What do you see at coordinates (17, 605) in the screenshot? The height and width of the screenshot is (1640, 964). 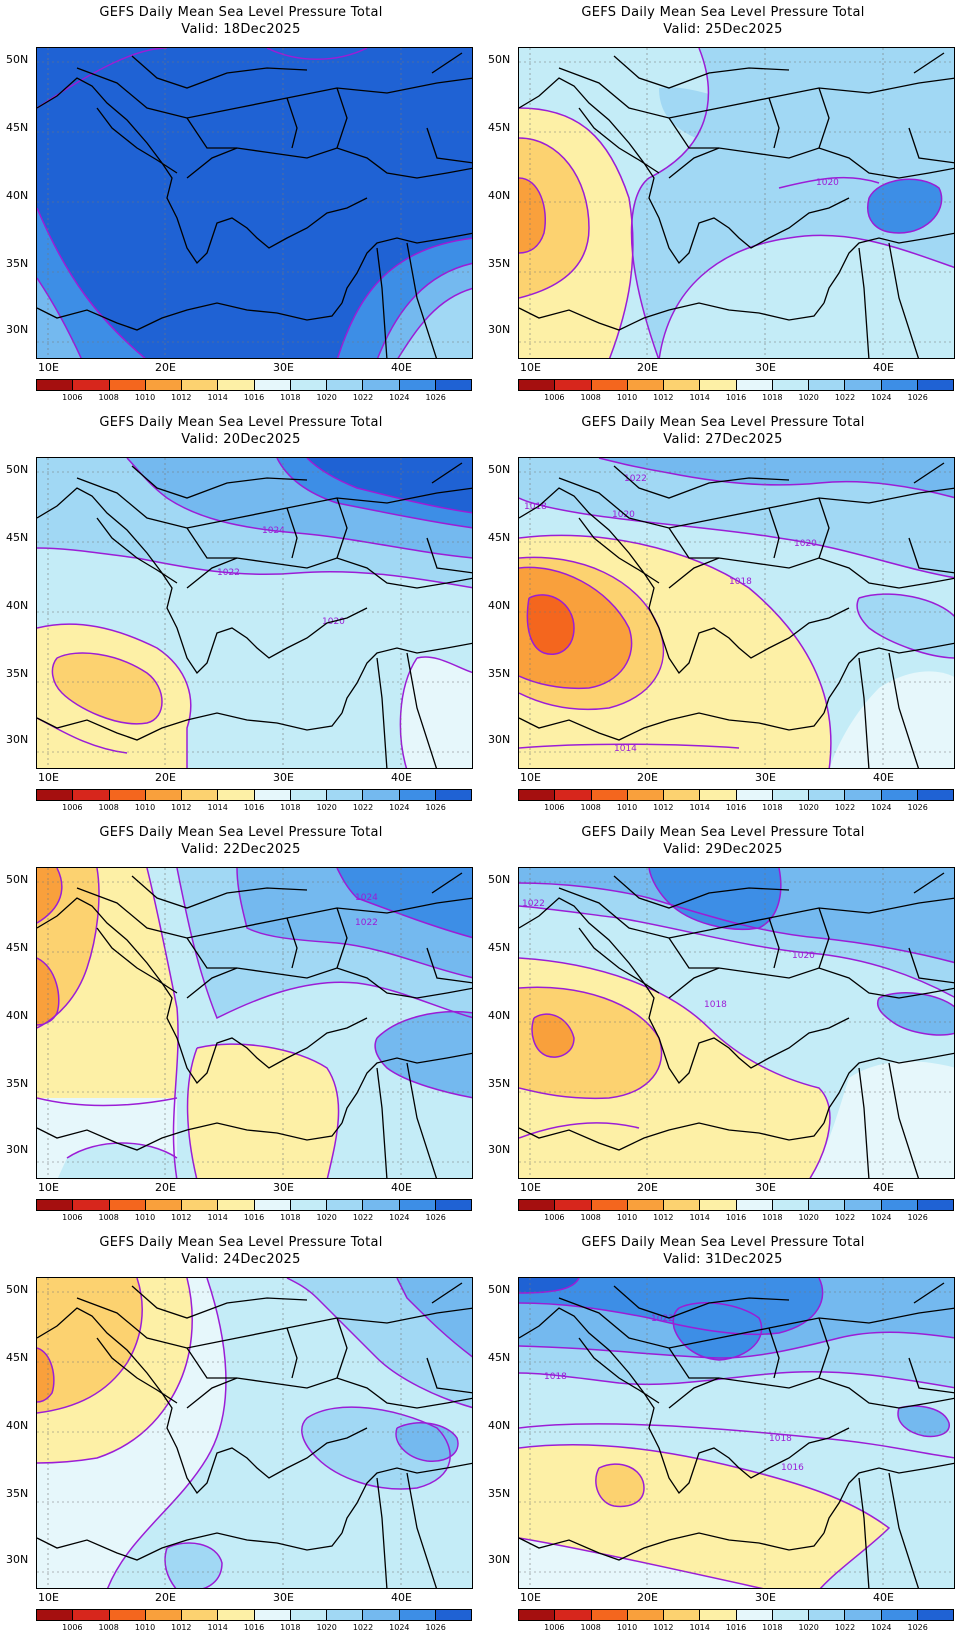 I see `lat-label: 40N` at bounding box center [17, 605].